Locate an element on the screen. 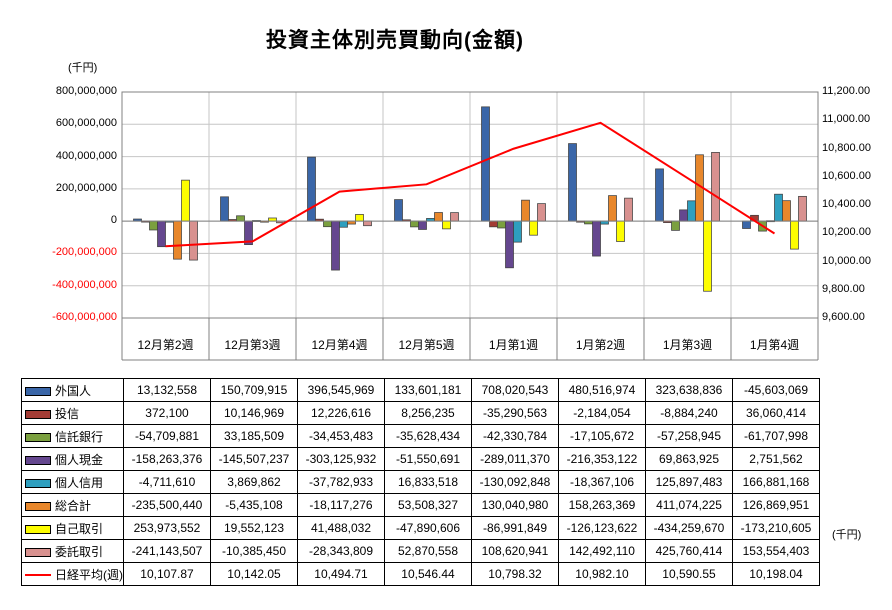 The image size is (892, 610). value-cell: -28,343,809 is located at coordinates (341, 551).